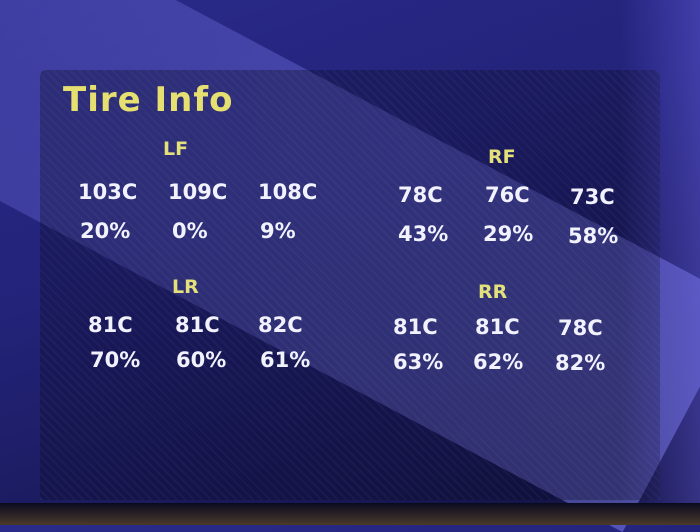 The height and width of the screenshot is (532, 700). Describe the element at coordinates (507, 195) in the screenshot. I see `rf-temp-middle: 76C` at that location.